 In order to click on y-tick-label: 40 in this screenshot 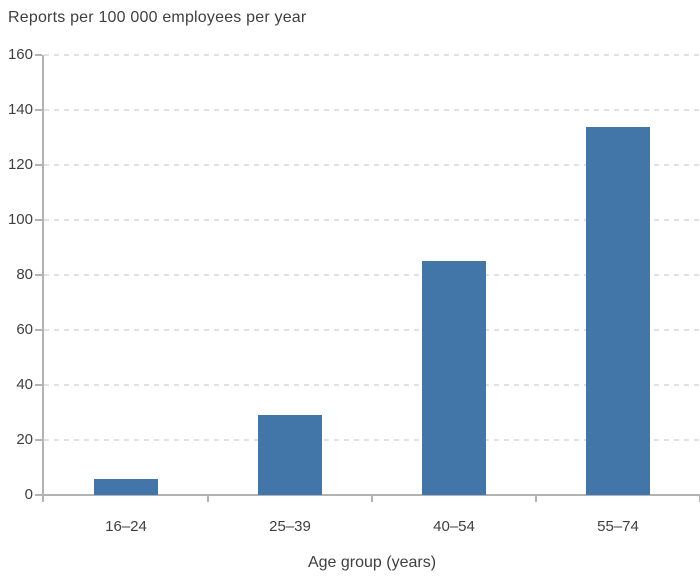, I will do `click(24, 384)`.